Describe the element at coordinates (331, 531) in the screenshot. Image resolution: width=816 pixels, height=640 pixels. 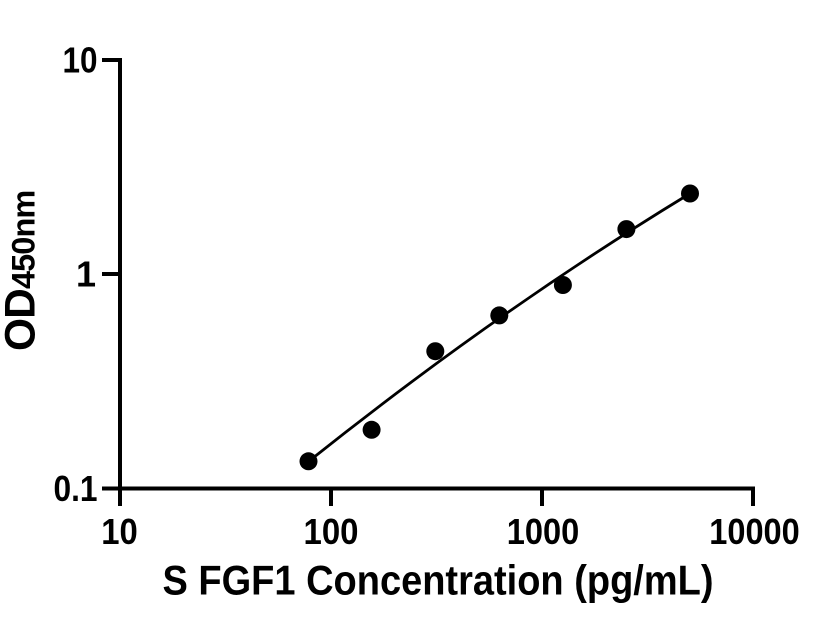
I see `svg-text: 100` at that location.